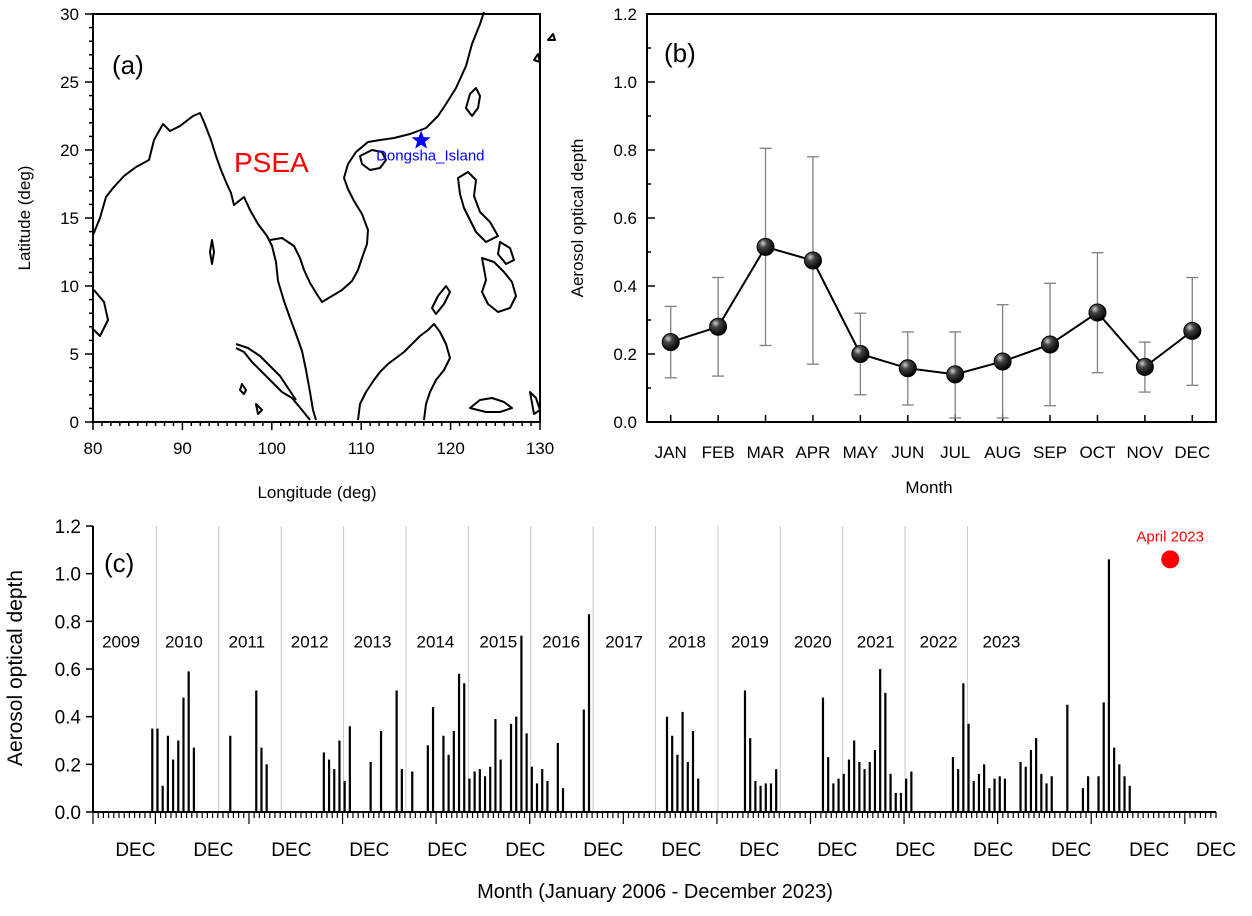 Image resolution: width=1252 pixels, height=916 pixels. What do you see at coordinates (436, 642) in the screenshot?
I see `year-label: 2014` at bounding box center [436, 642].